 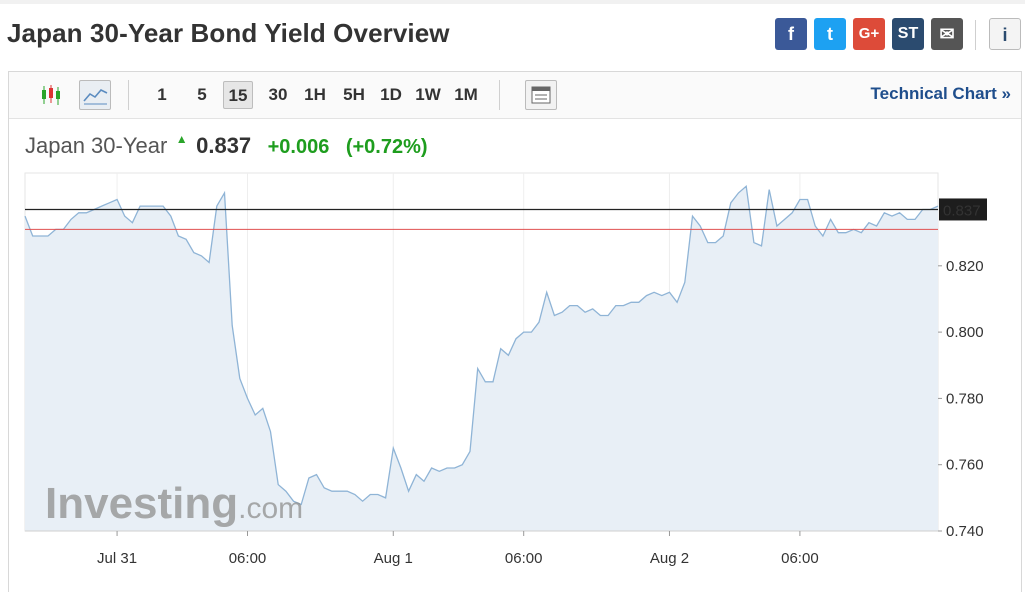 I want to click on candlestick-icon, so click(x=51, y=95).